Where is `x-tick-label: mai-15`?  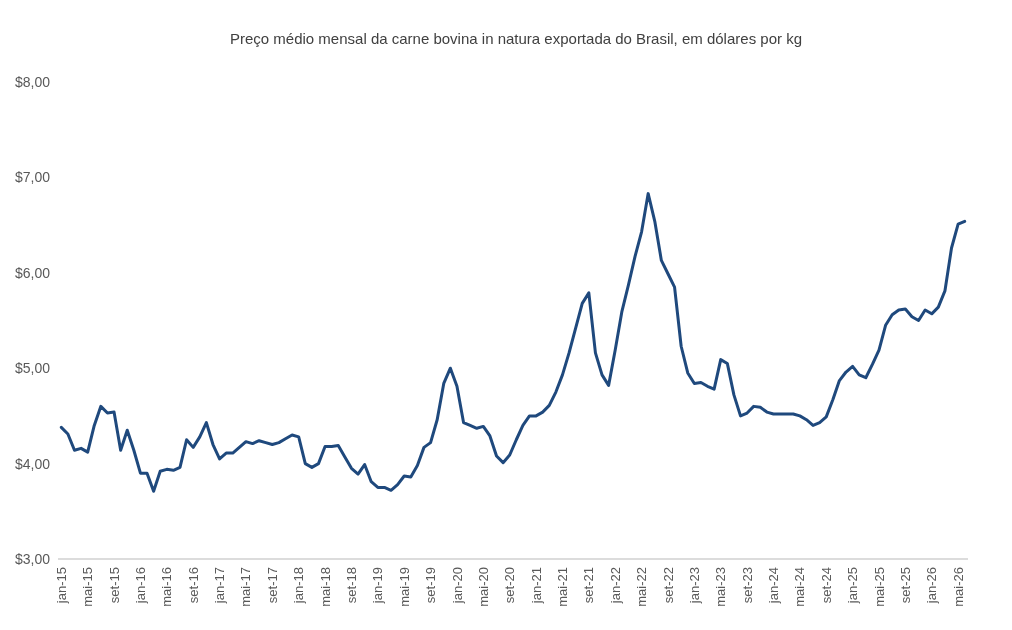
x-tick-label: mai-15 is located at coordinates (88, 587).